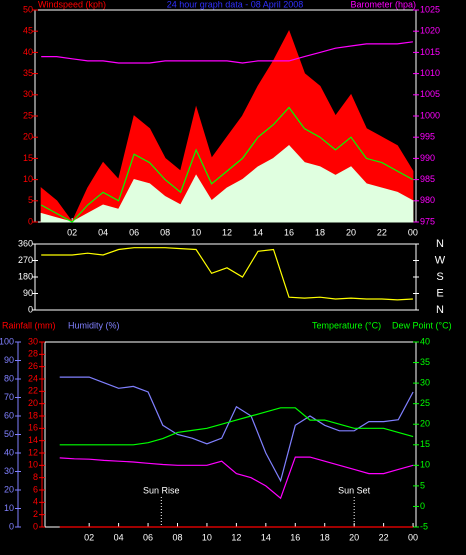  Describe the element at coordinates (25, 276) in the screenshot. I see `y-tick-label: 180` at that location.